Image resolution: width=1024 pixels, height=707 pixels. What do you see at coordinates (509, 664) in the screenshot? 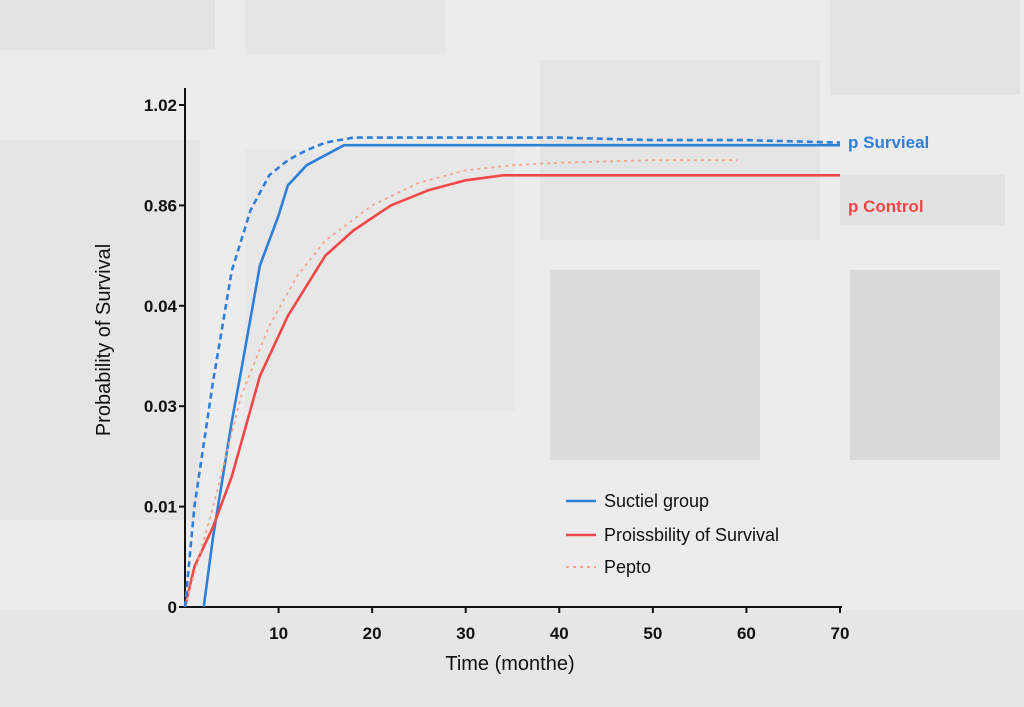
I see `x-axis-title: Time (monthe)` at bounding box center [509, 664].